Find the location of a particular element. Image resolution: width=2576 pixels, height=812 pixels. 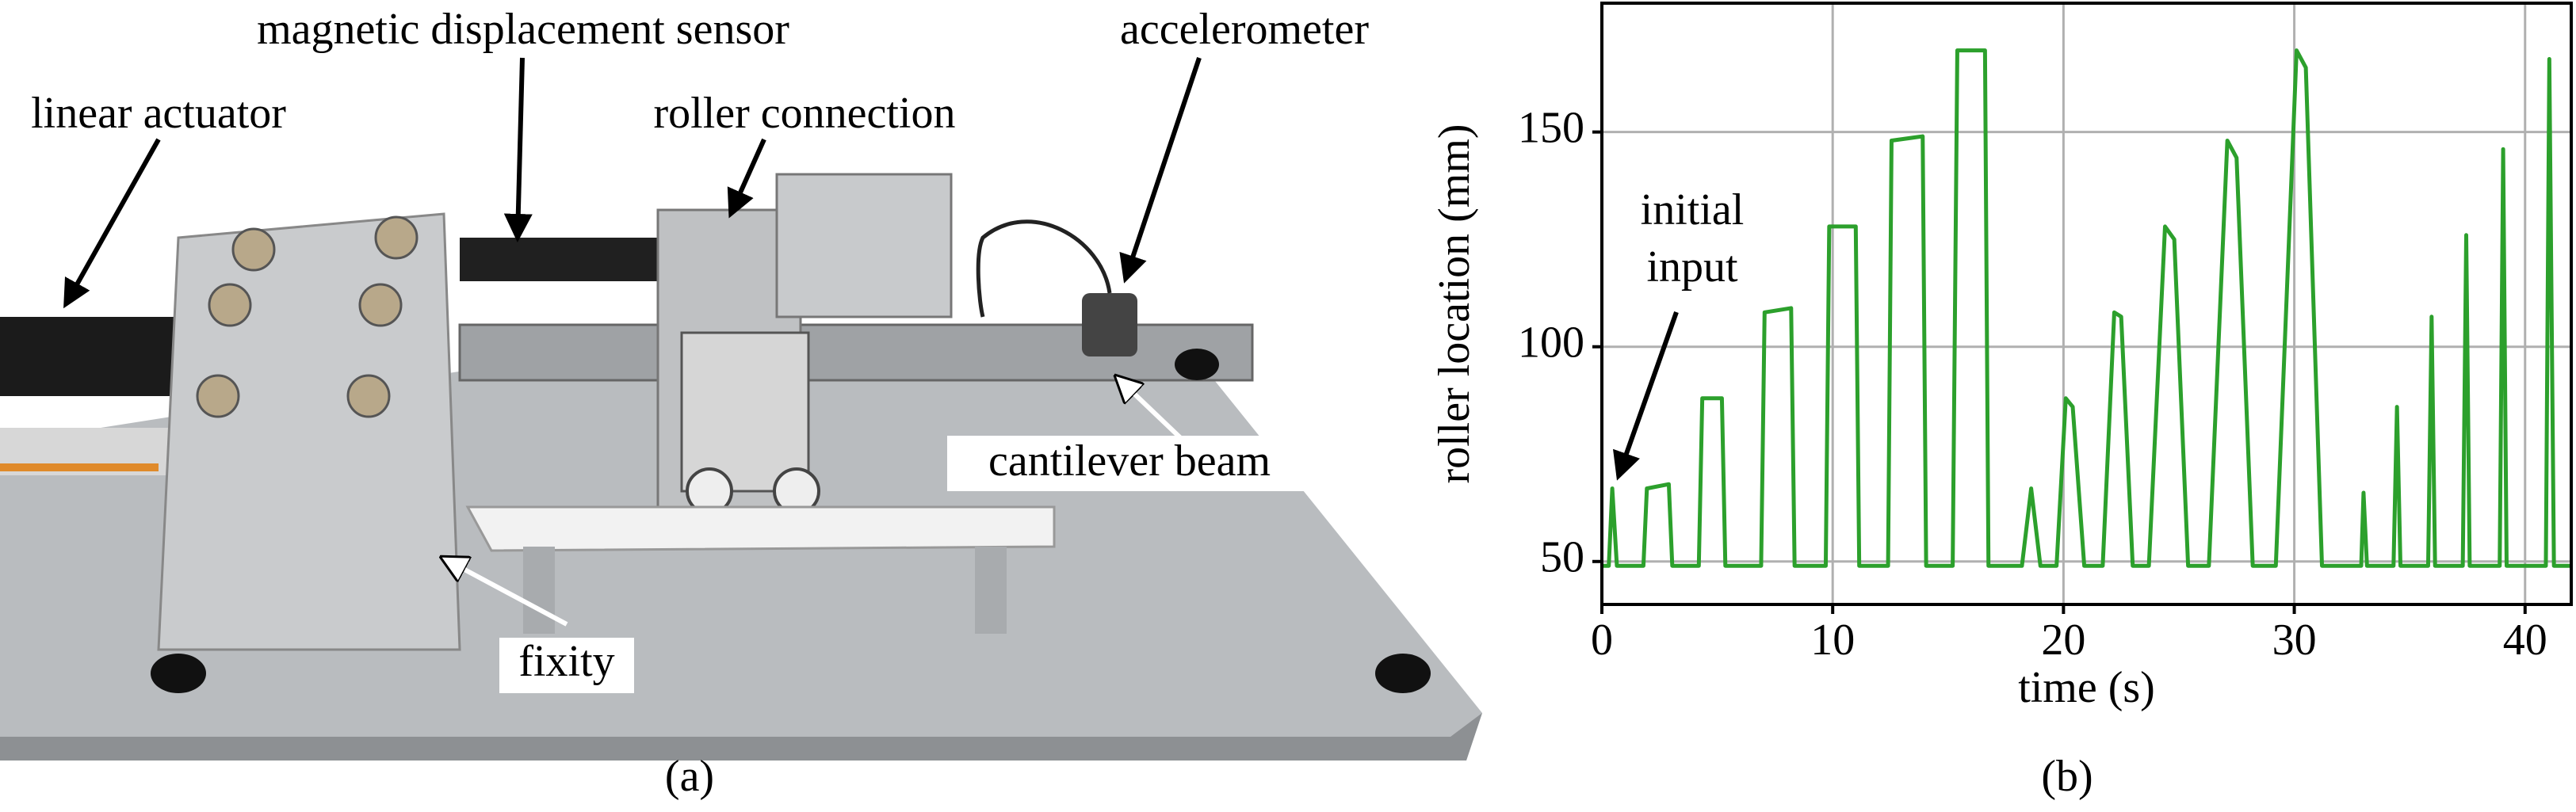

bolts is located at coordinates (307, 317).